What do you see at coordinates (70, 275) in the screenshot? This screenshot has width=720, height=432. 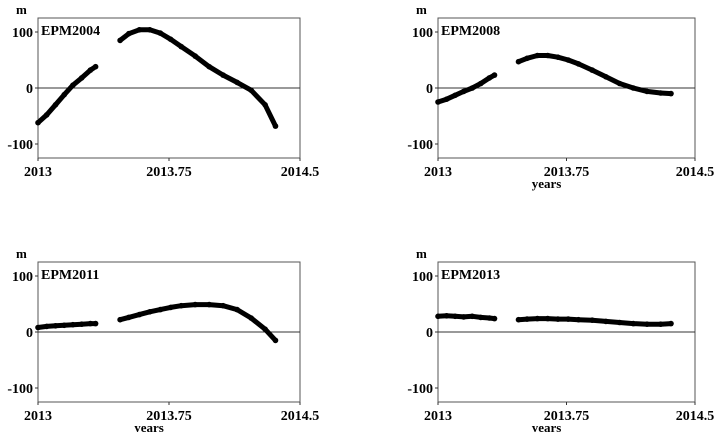 I see `panel-title: EPM2011` at bounding box center [70, 275].